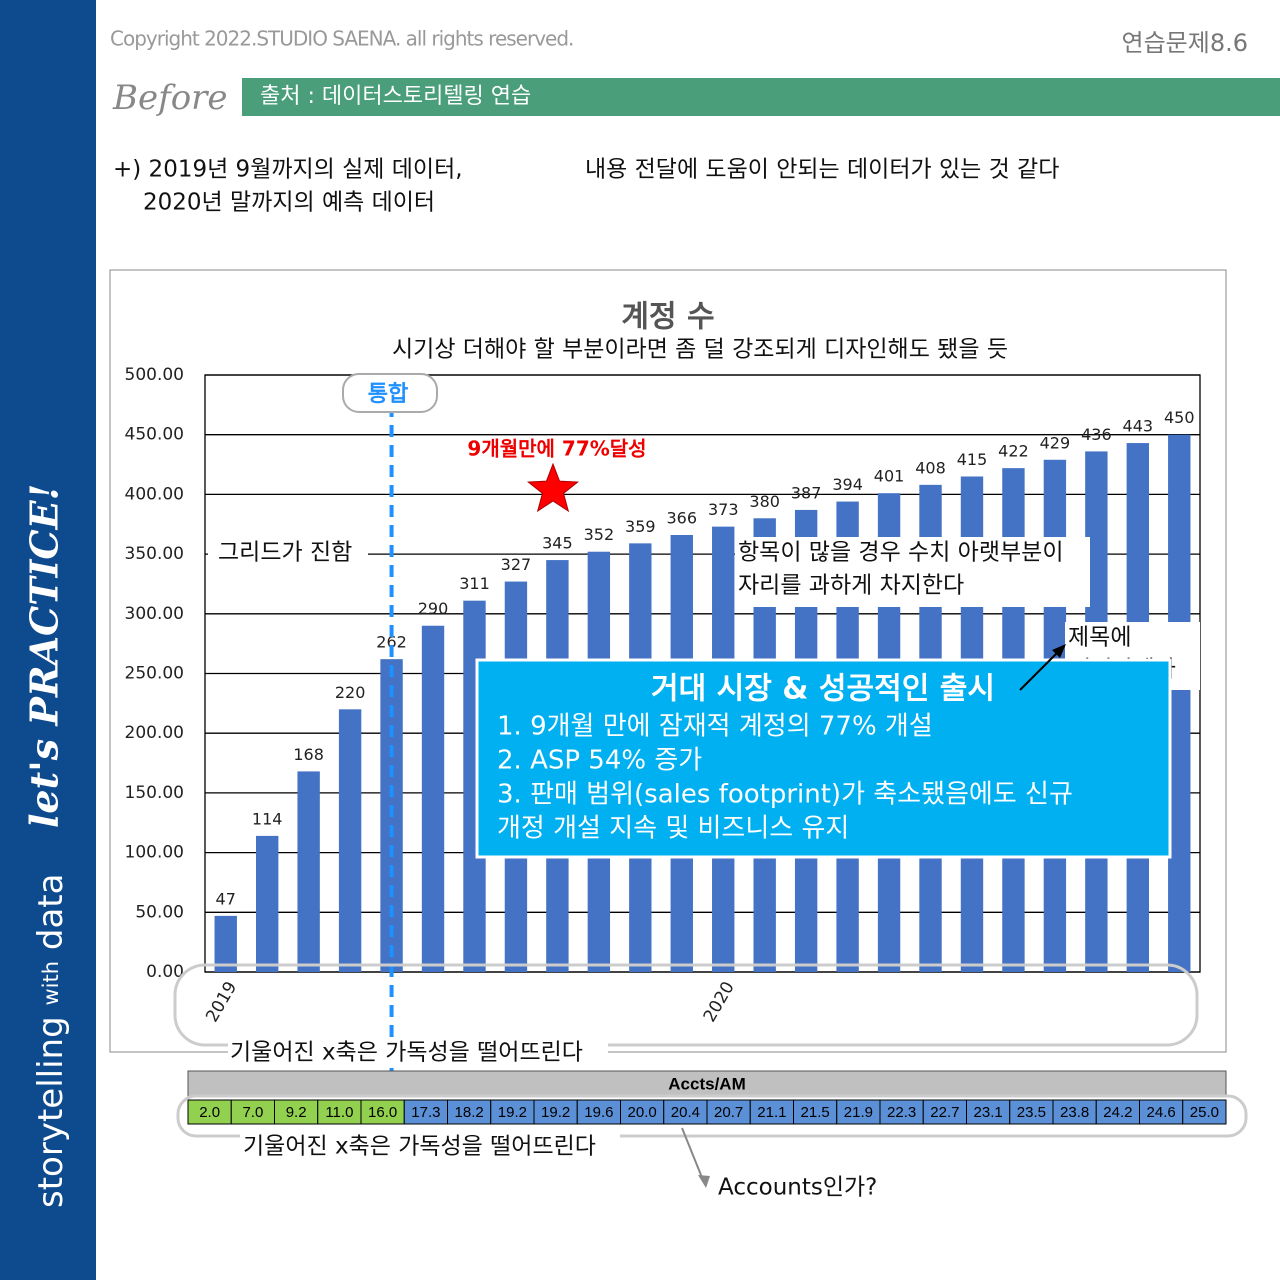 The height and width of the screenshot is (1280, 1280). I want to click on note: 2020년 말까지의 예측 데이터, so click(289, 203).